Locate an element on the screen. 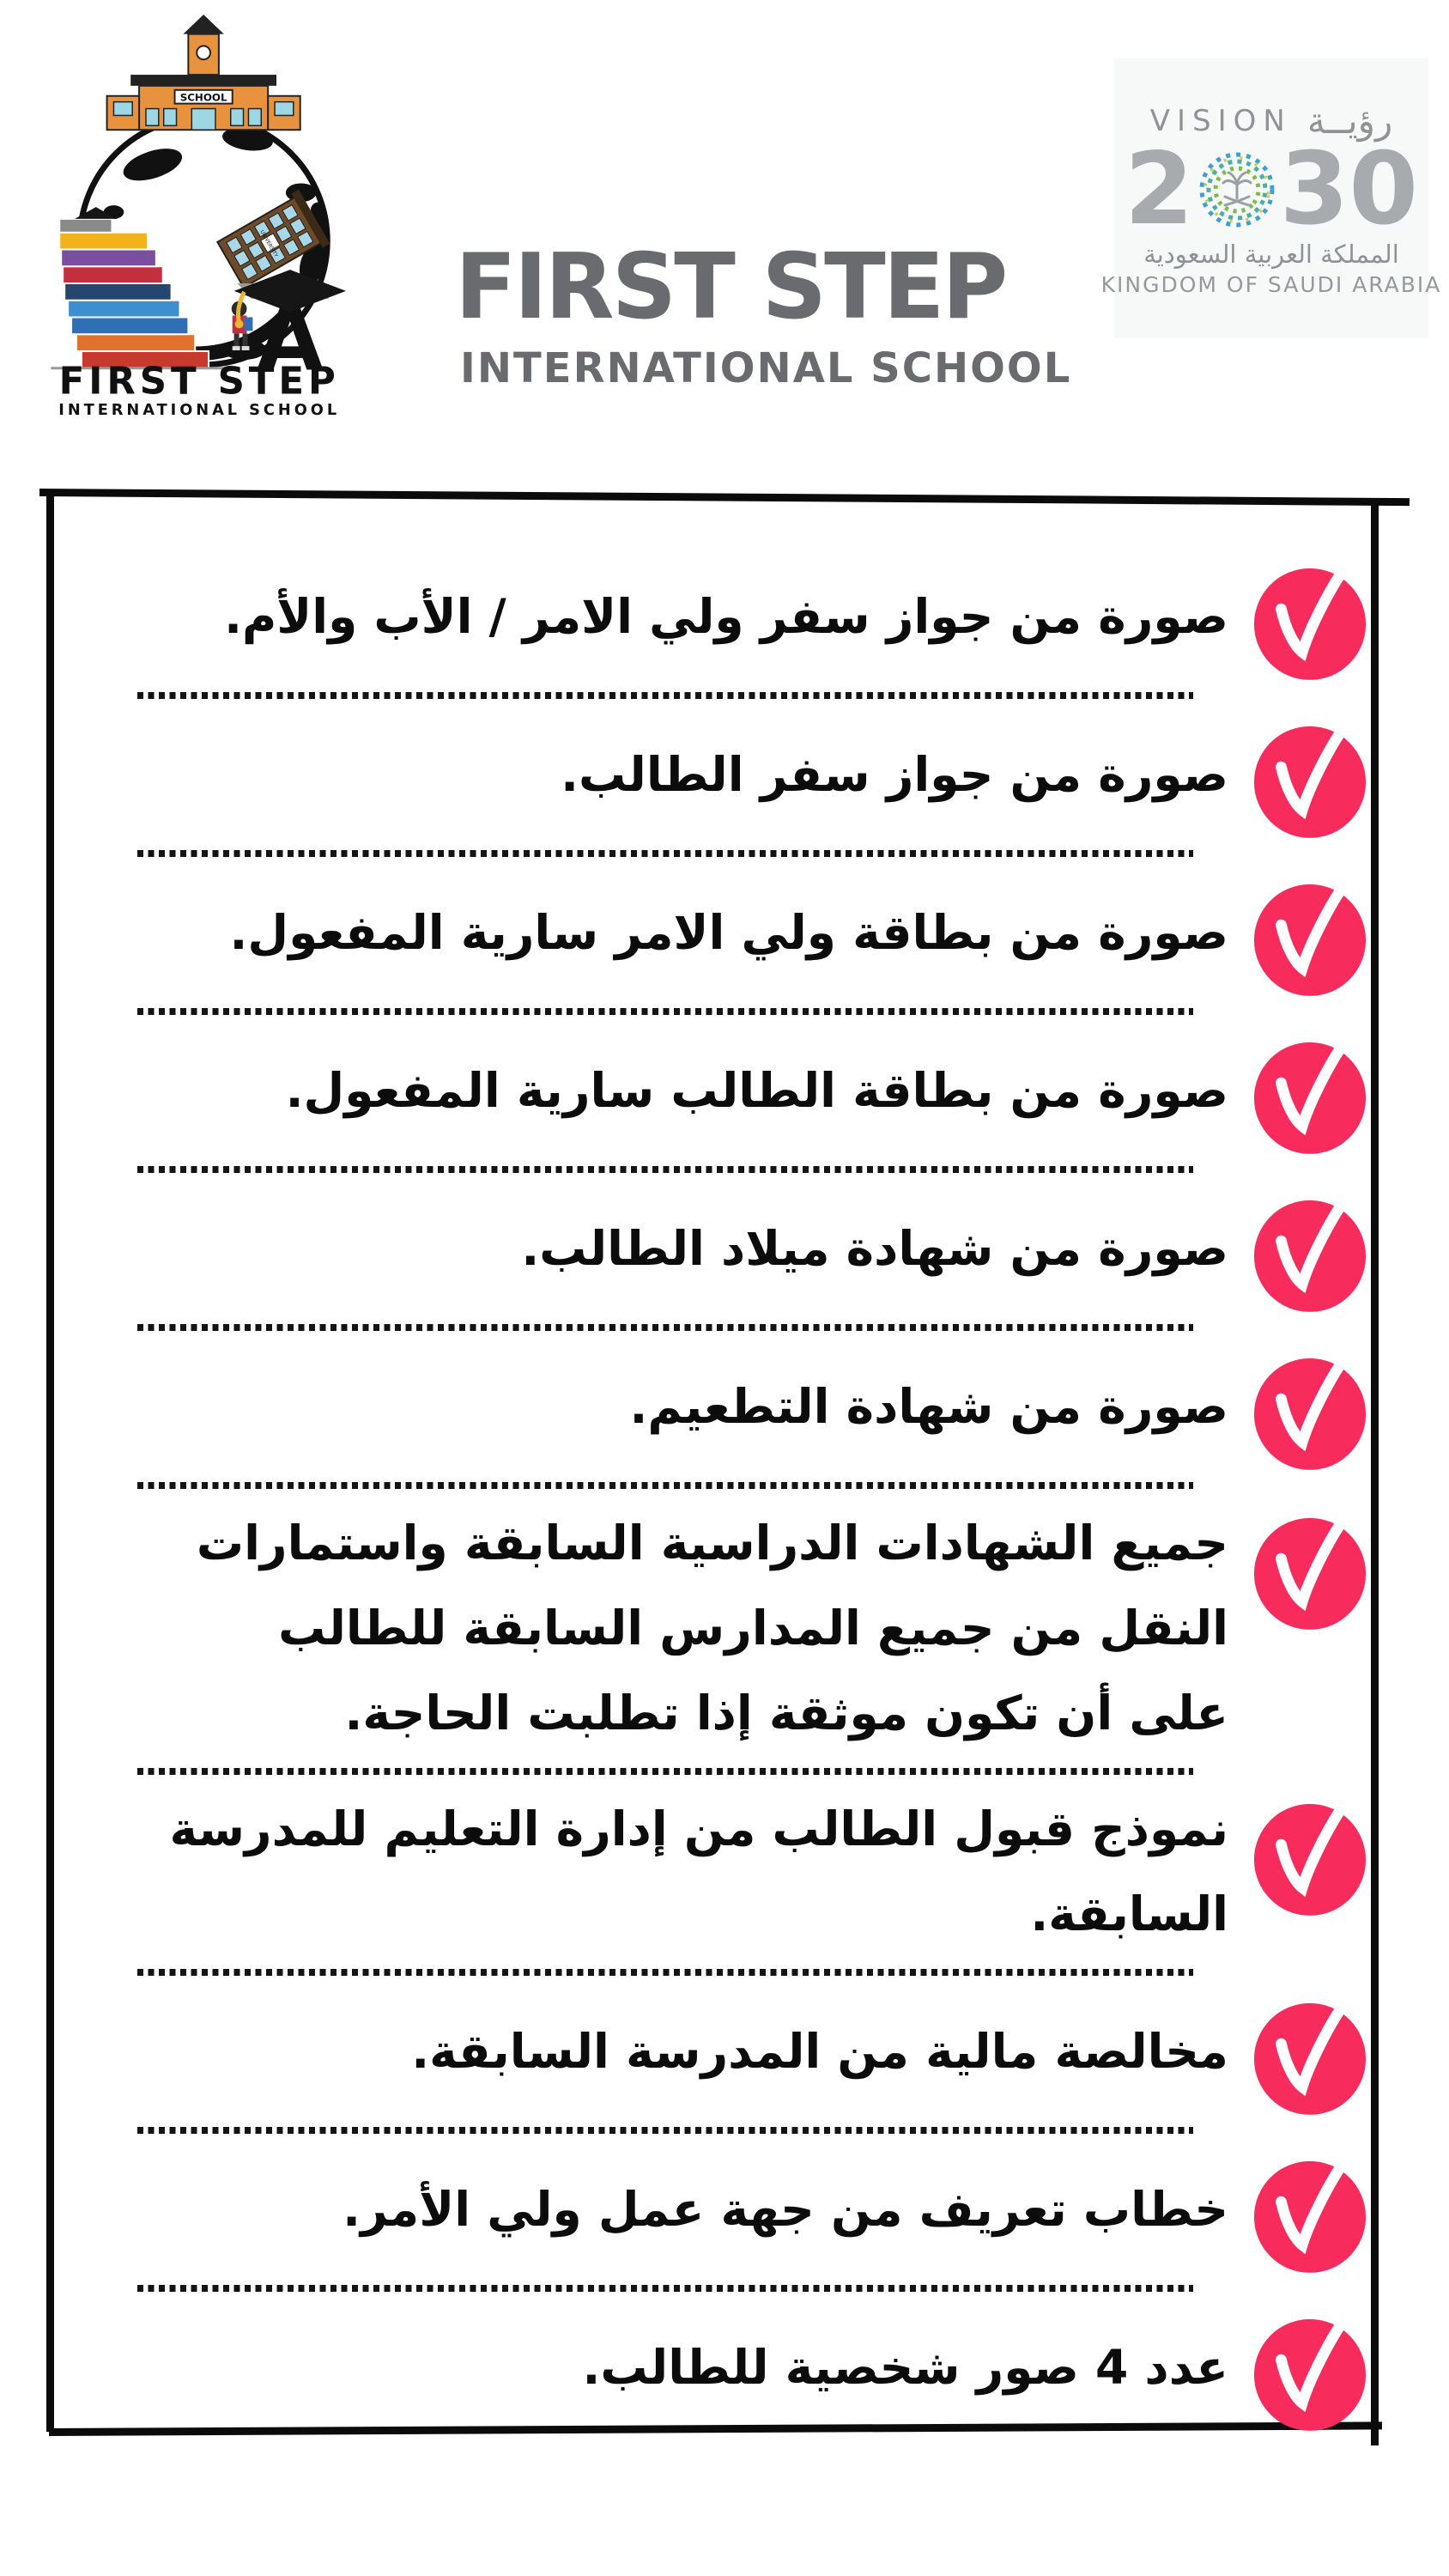 Image resolution: width=1449 pixels, height=2576 pixels. checklist-item-text: صورة من شهادة التطعيم. is located at coordinates (928, 1406).